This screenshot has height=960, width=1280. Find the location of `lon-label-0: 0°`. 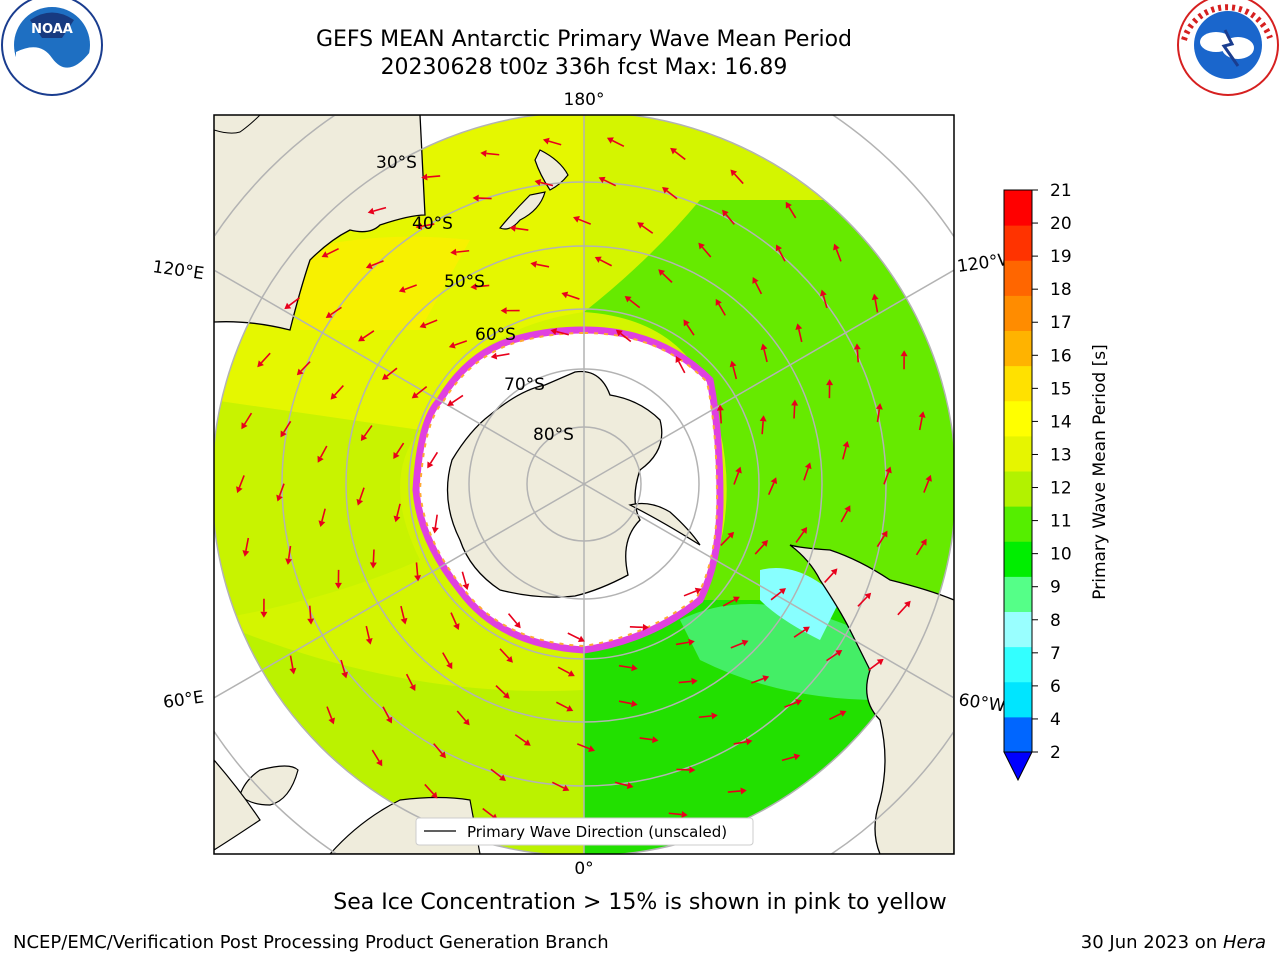

lon-label-0: 0° is located at coordinates (583, 869).